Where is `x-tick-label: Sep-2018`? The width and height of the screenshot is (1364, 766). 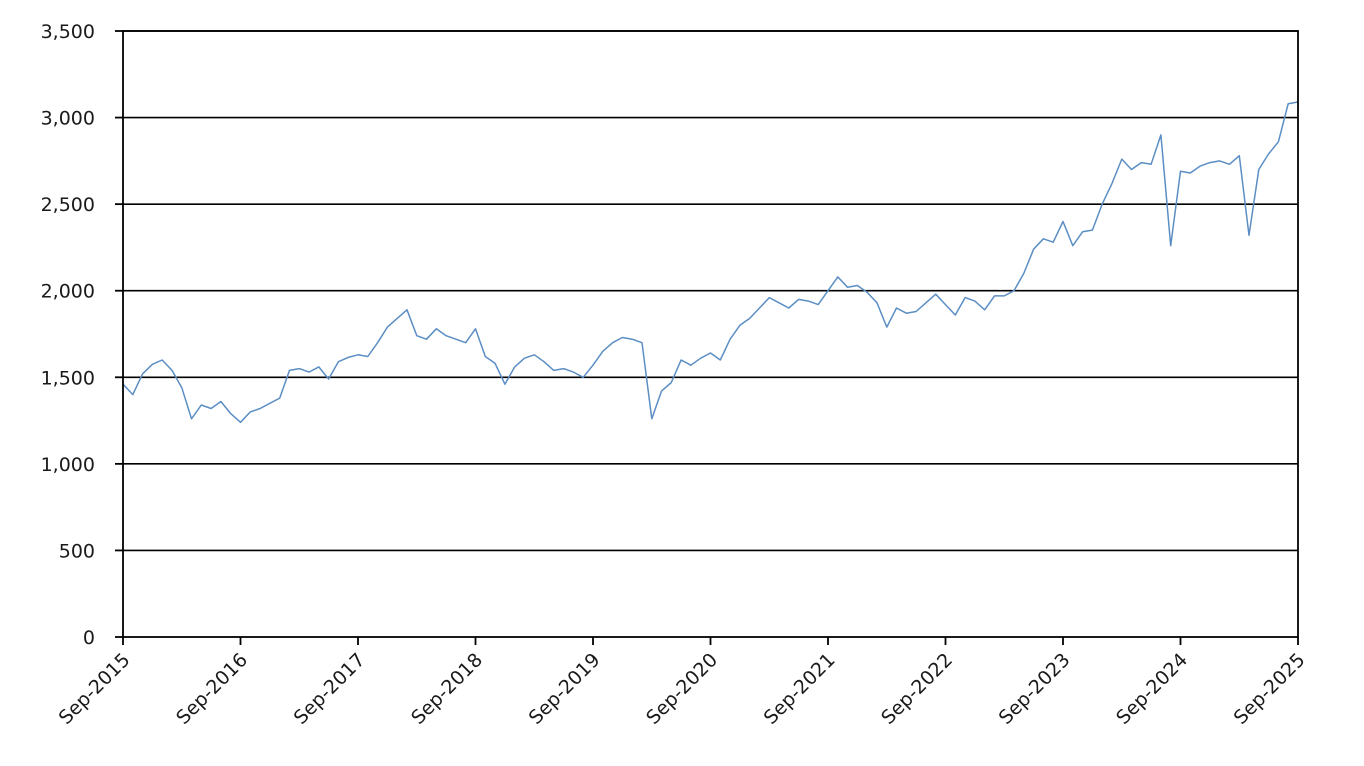 x-tick-label: Sep-2018 is located at coordinates (447, 689).